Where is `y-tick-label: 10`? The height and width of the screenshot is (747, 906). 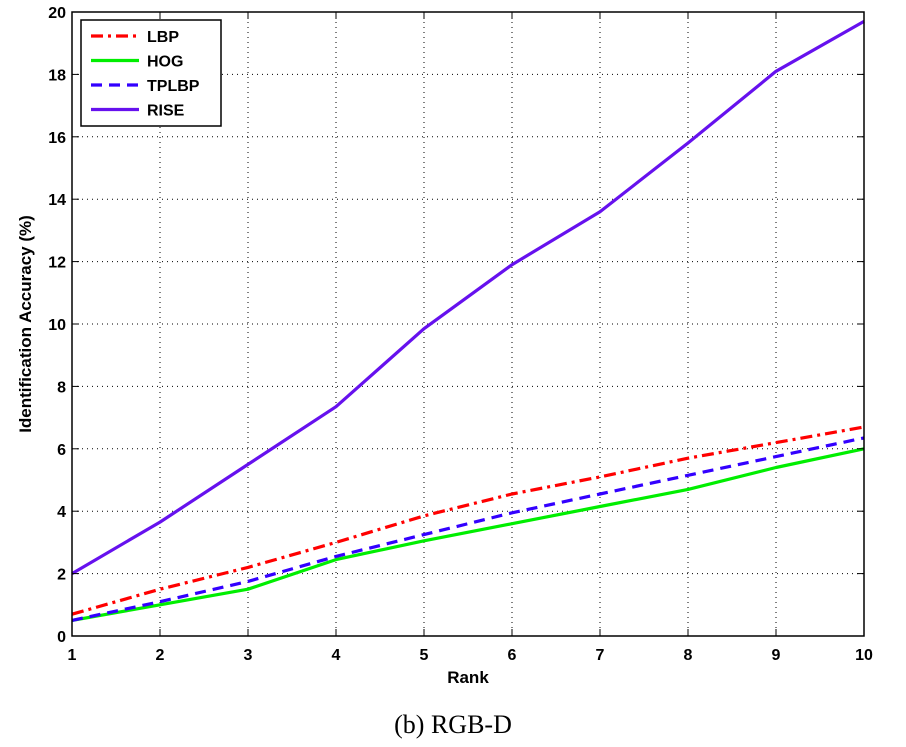 y-tick-label: 10 is located at coordinates (57, 325).